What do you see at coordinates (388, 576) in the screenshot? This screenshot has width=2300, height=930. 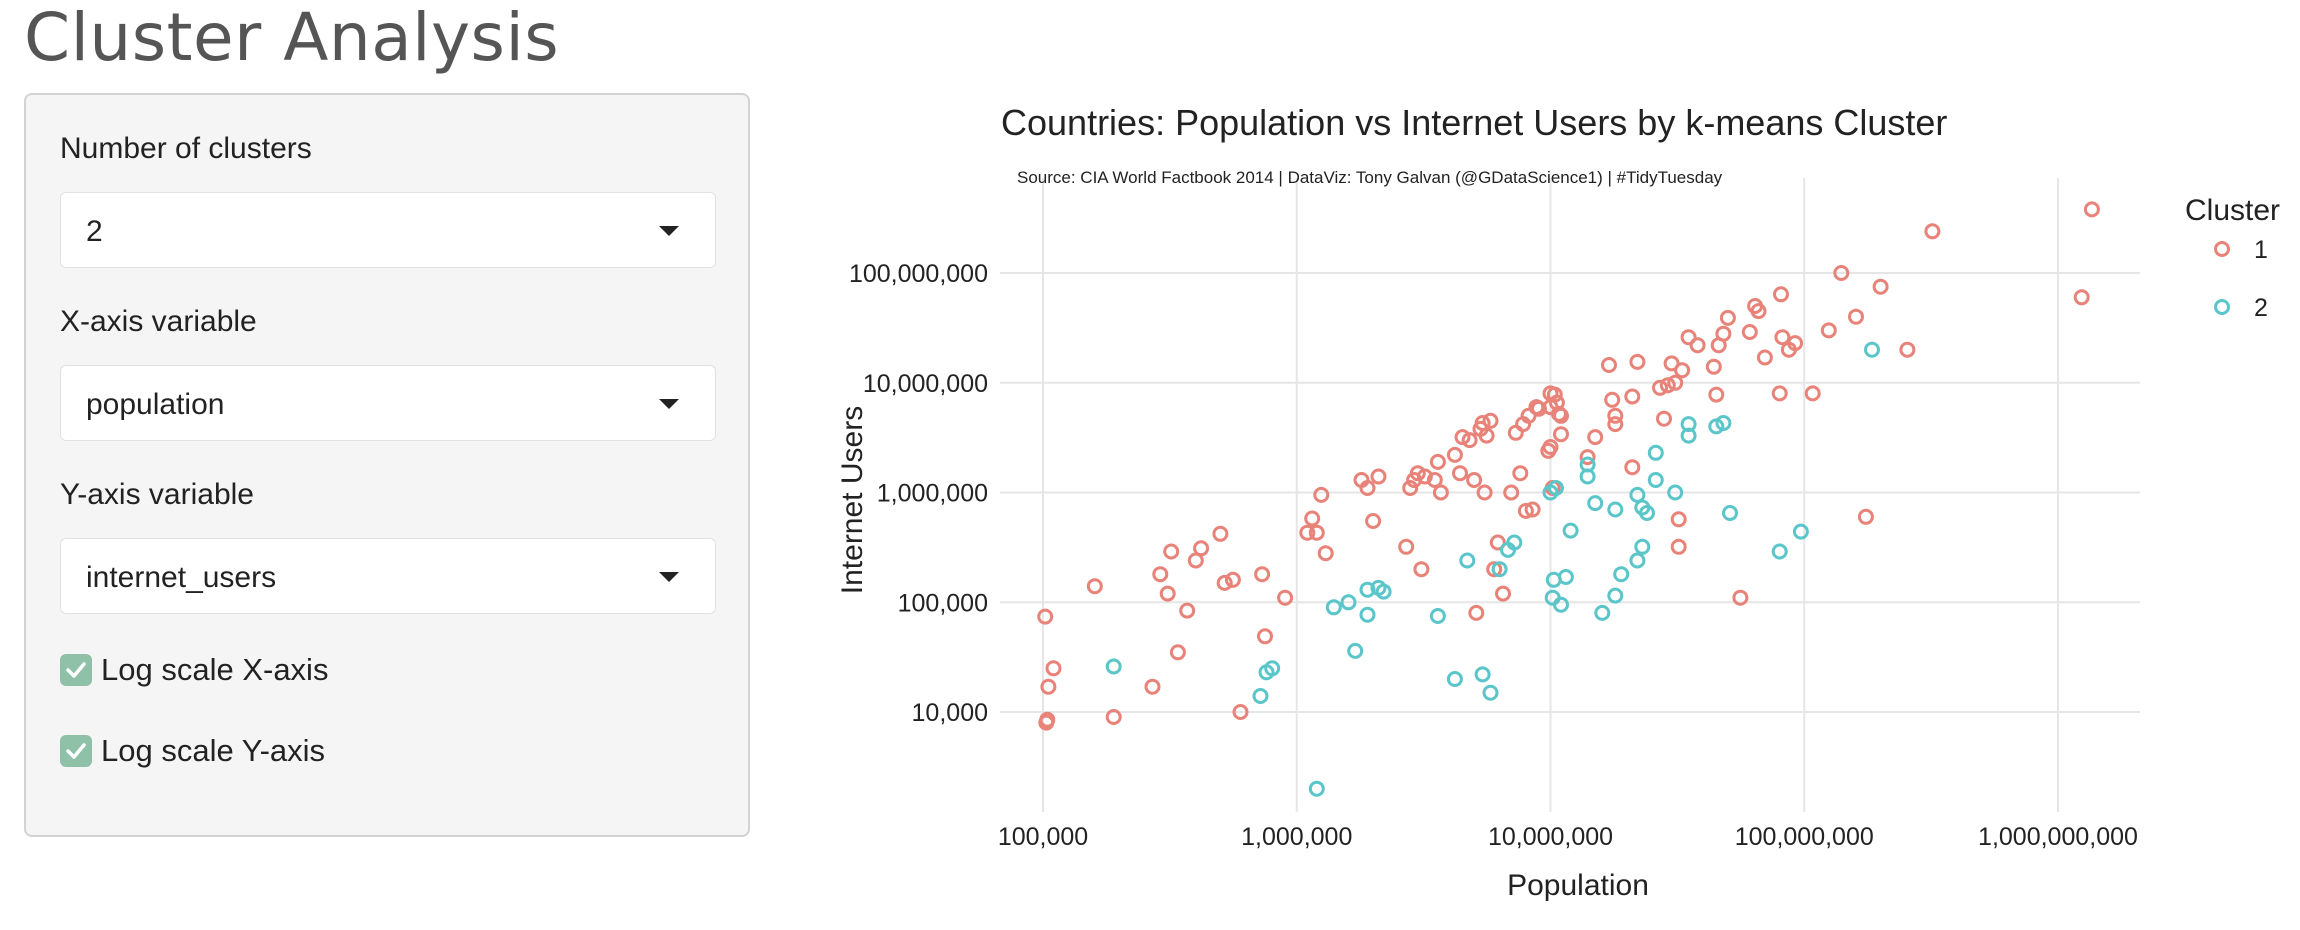 I see `y-axis-variable-select: internet_users` at bounding box center [388, 576].